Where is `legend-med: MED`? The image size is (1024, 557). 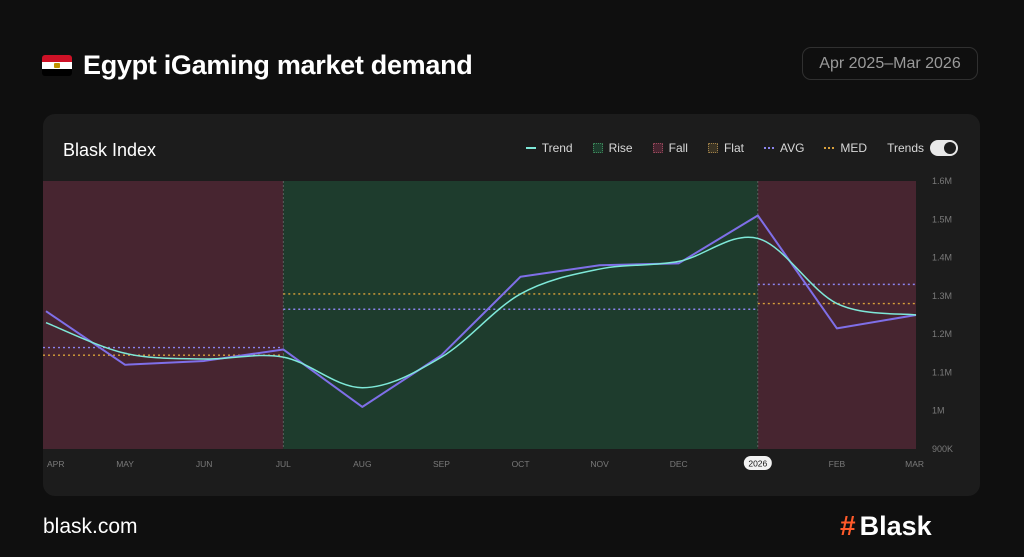
legend-med: MED is located at coordinates (845, 148).